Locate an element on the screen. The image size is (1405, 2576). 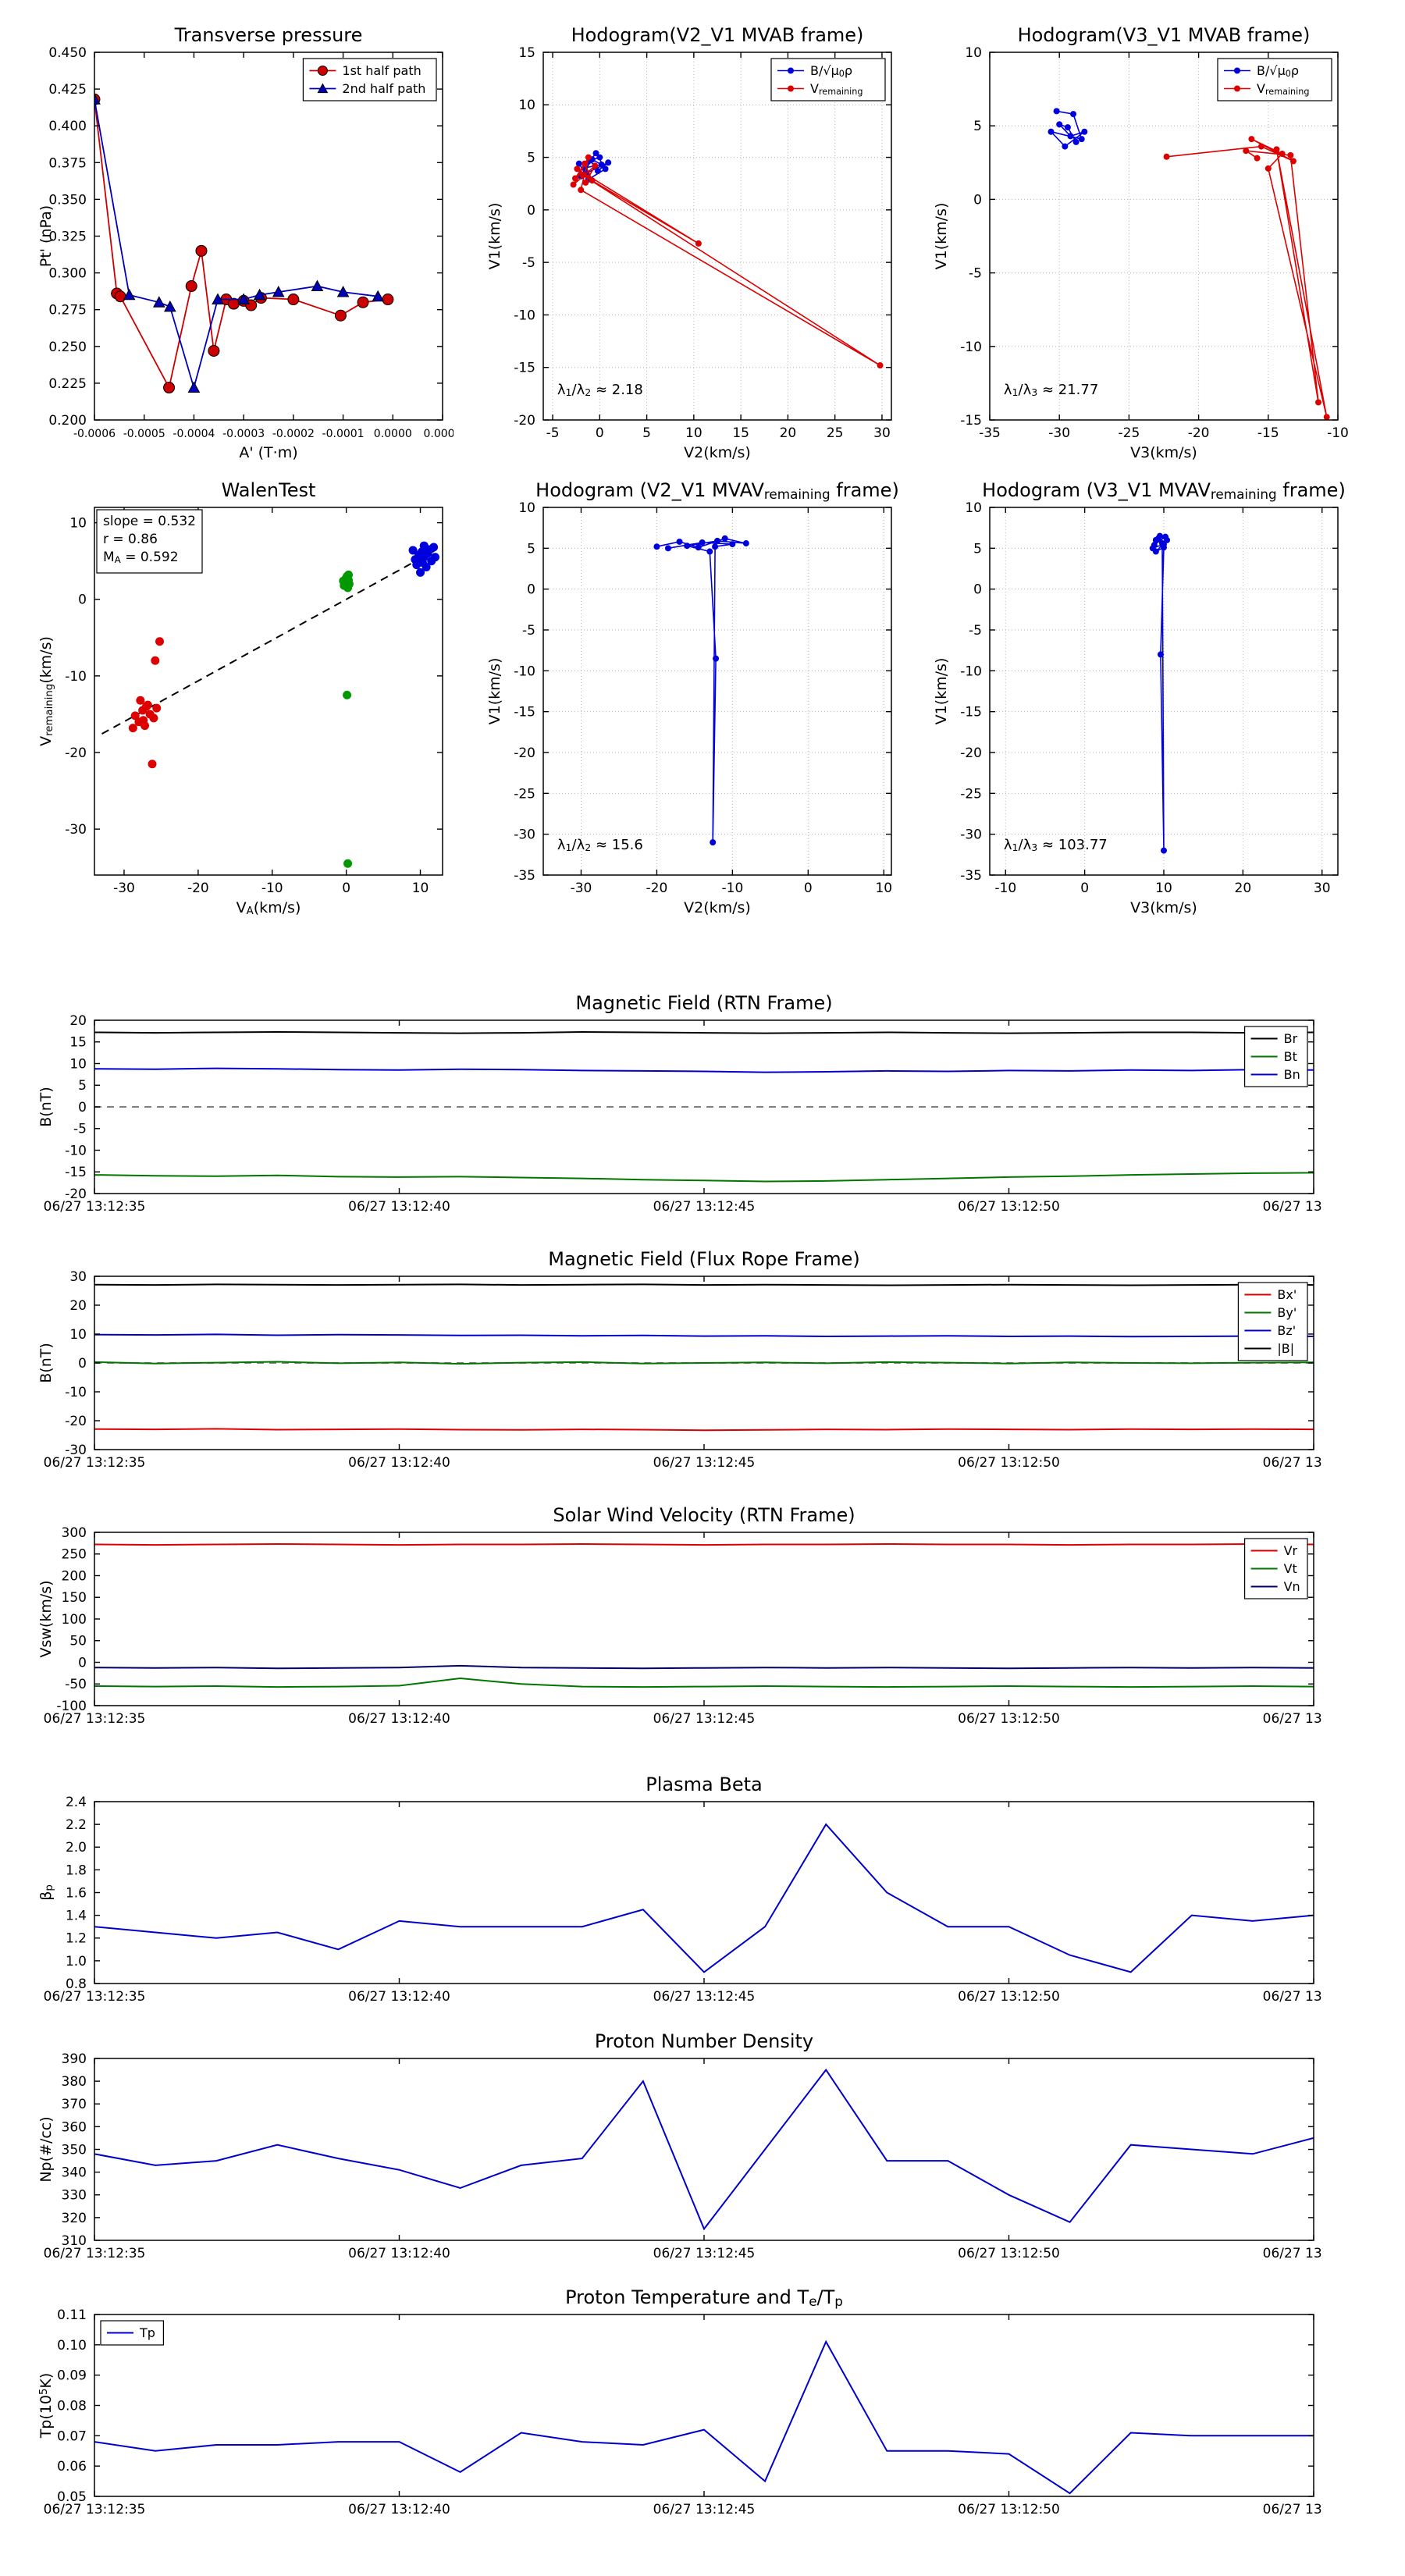
svg-text: VA(km/s) is located at coordinates (269, 908).